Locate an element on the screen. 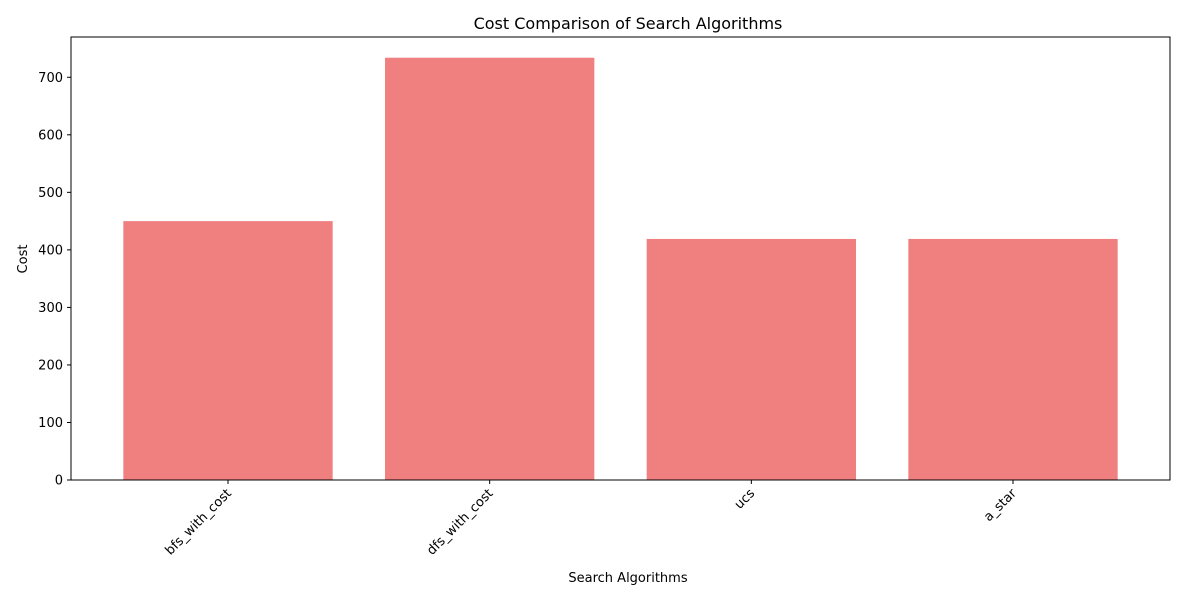 The image size is (1200, 600). y-tick-label: 300 is located at coordinates (50, 308).